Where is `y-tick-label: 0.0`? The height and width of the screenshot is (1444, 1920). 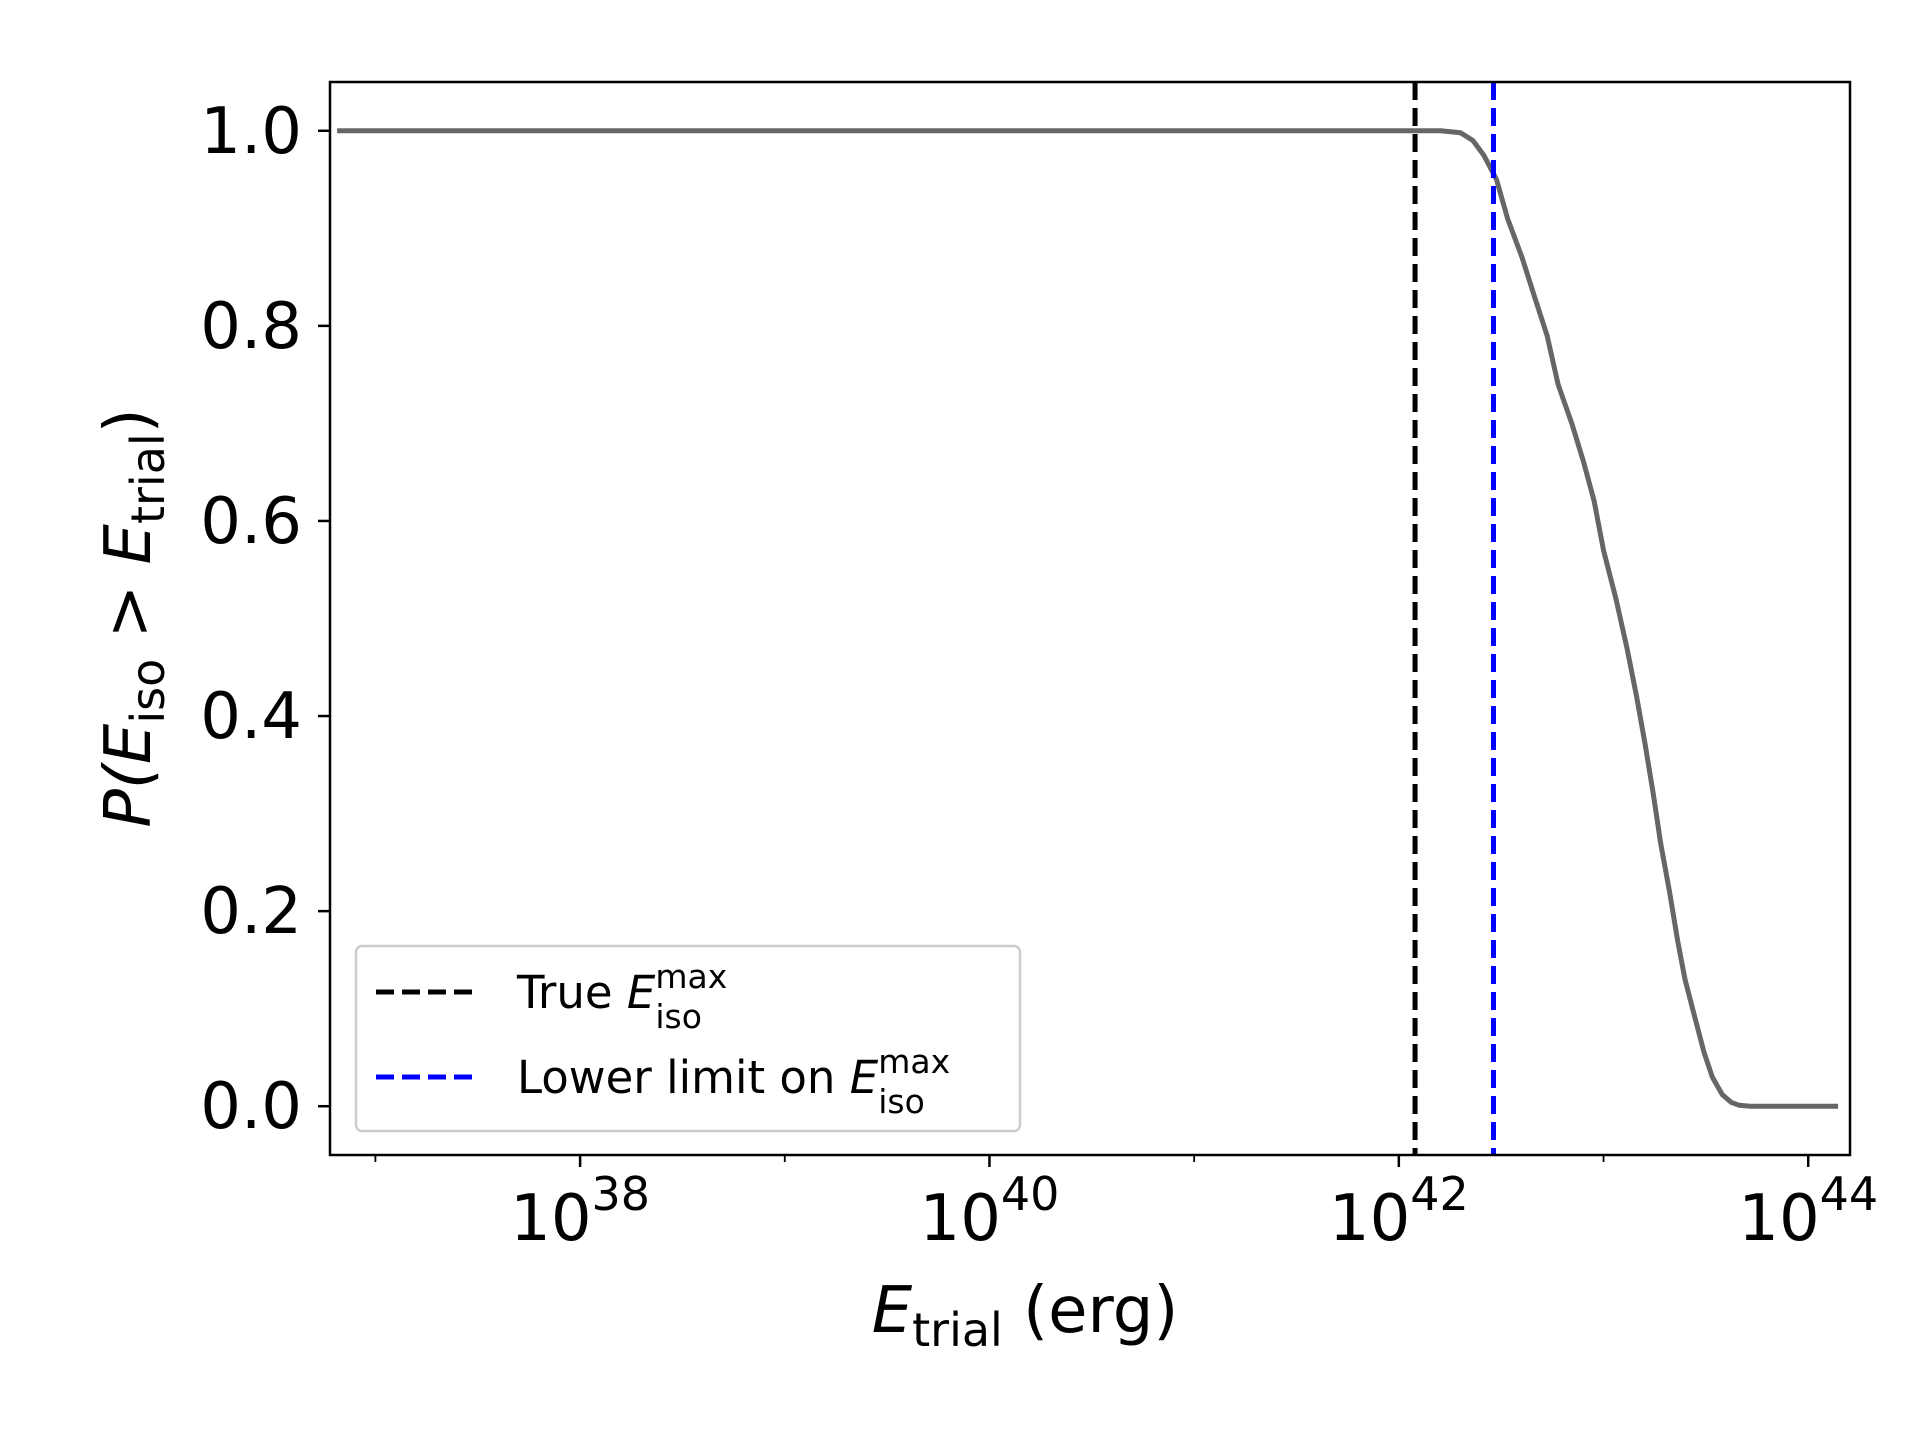 y-tick-label: 0.0 is located at coordinates (251, 1107).